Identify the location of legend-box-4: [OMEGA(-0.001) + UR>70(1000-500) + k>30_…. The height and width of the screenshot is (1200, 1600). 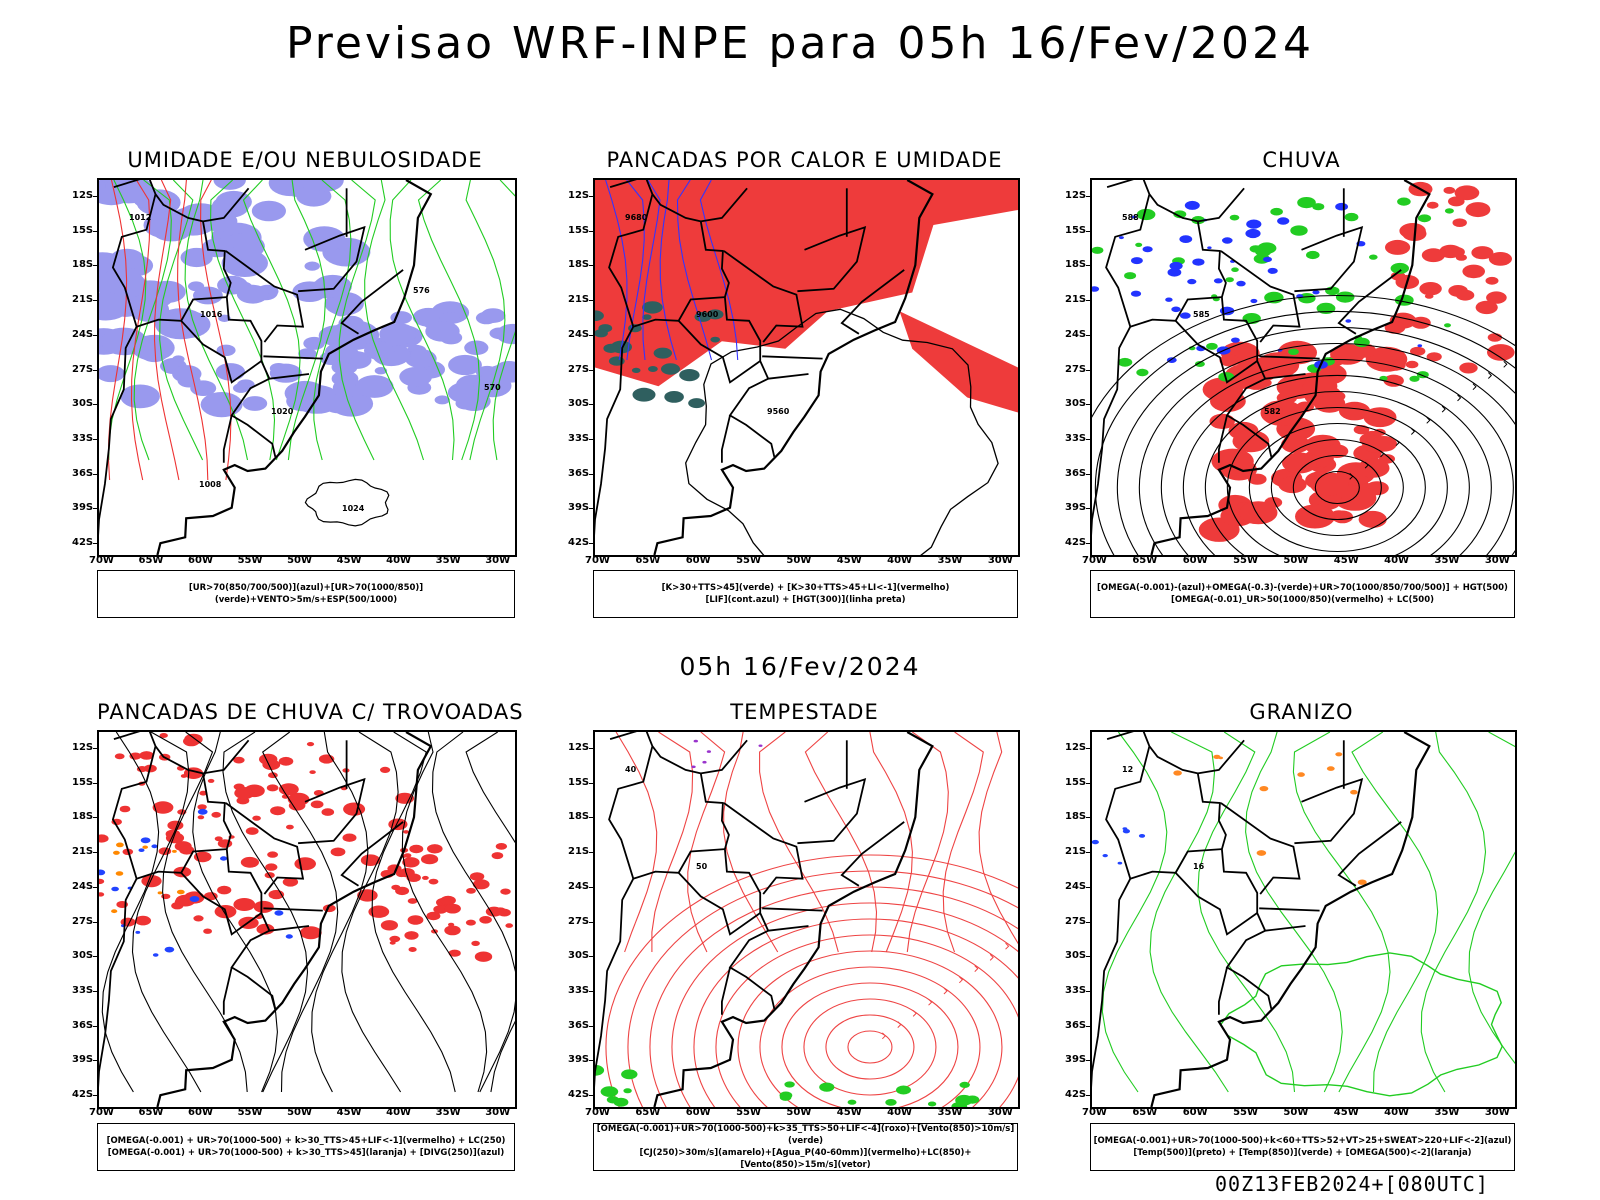
(306, 1147).